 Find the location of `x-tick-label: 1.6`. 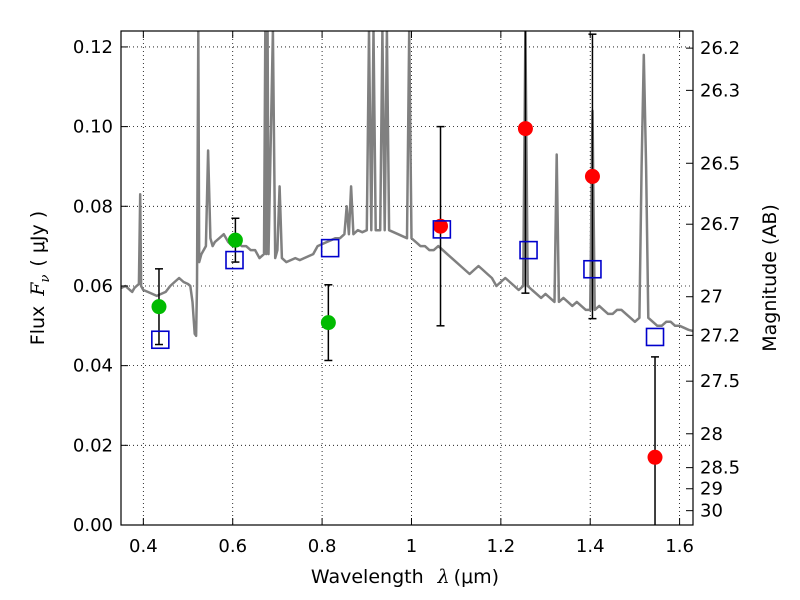

x-tick-label: 1.6 is located at coordinates (679, 546).